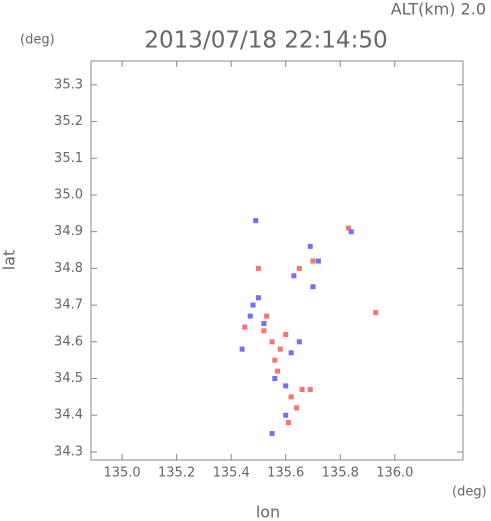  Describe the element at coordinates (438, 9) in the screenshot. I see `subtitle: ALT(km) 2.0` at that location.